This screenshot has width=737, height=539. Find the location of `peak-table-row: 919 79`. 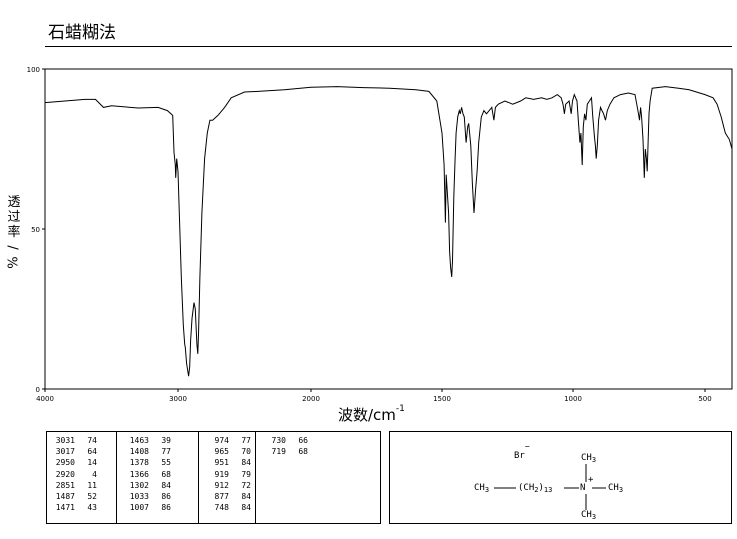

peak-table-row: 919 79 is located at coordinates (229, 474).